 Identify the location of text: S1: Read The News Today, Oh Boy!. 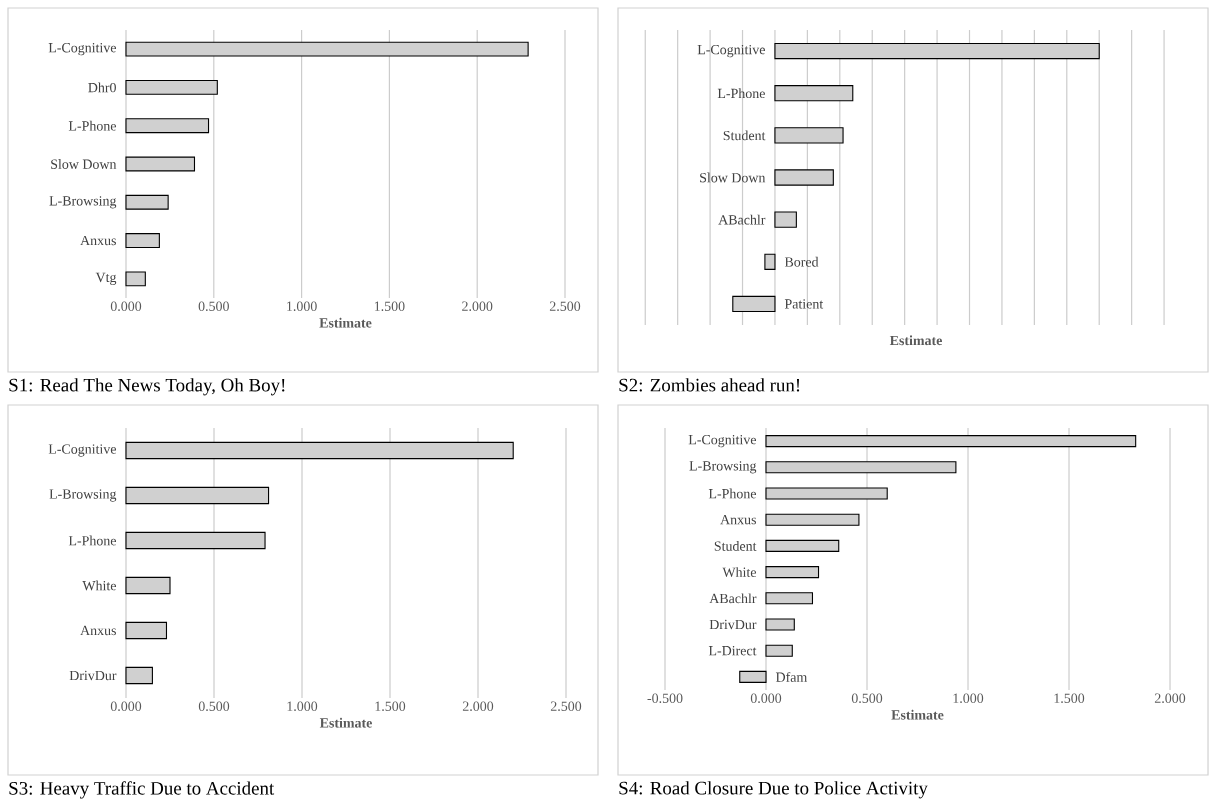
(147, 387).